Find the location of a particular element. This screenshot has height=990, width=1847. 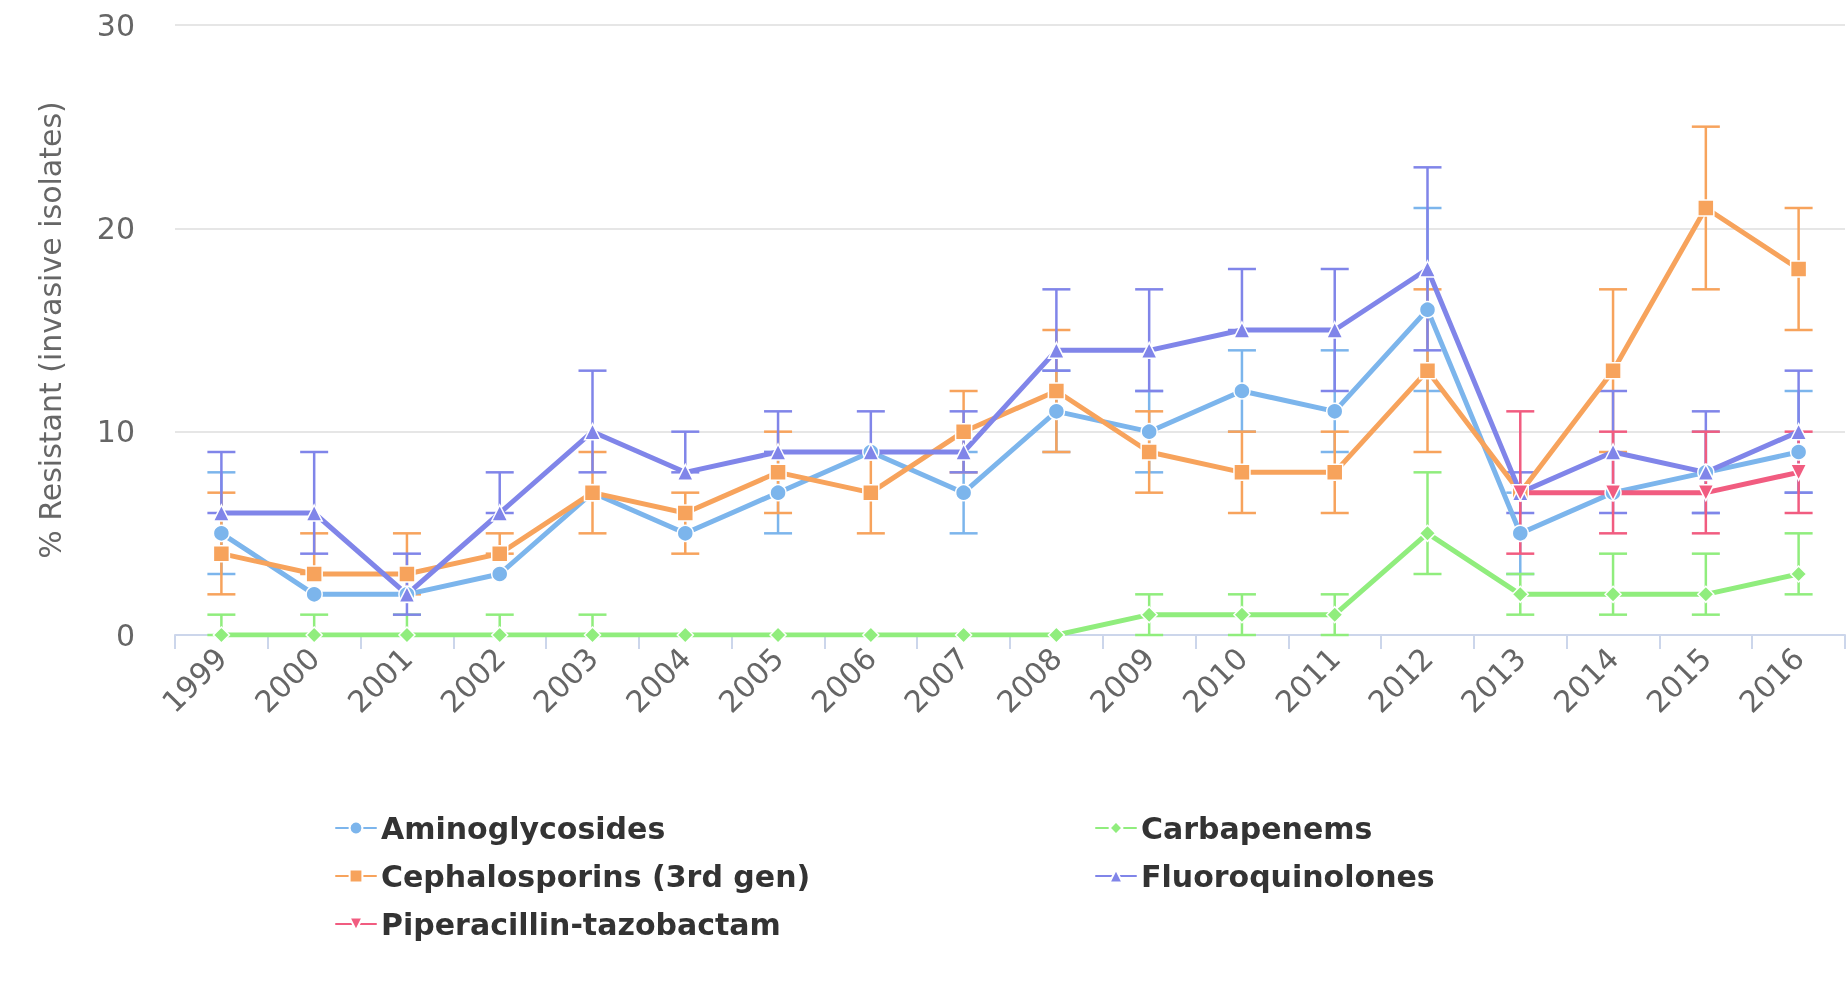

legend-label: Piperacillin-tazobactam is located at coordinates (581, 924).